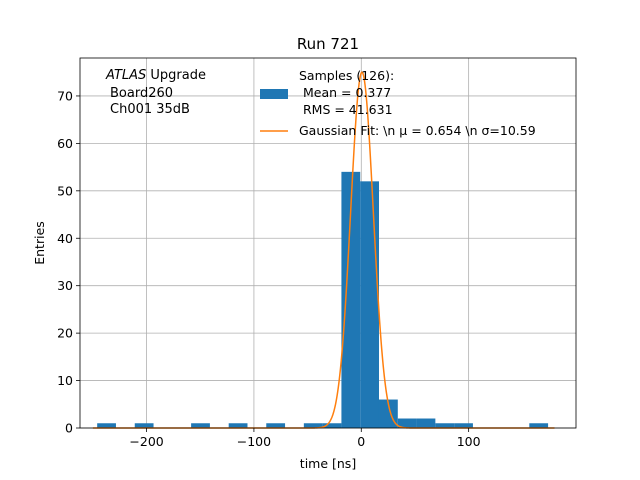  What do you see at coordinates (254, 441) in the screenshot?
I see `x-tick-label: −100` at bounding box center [254, 441].